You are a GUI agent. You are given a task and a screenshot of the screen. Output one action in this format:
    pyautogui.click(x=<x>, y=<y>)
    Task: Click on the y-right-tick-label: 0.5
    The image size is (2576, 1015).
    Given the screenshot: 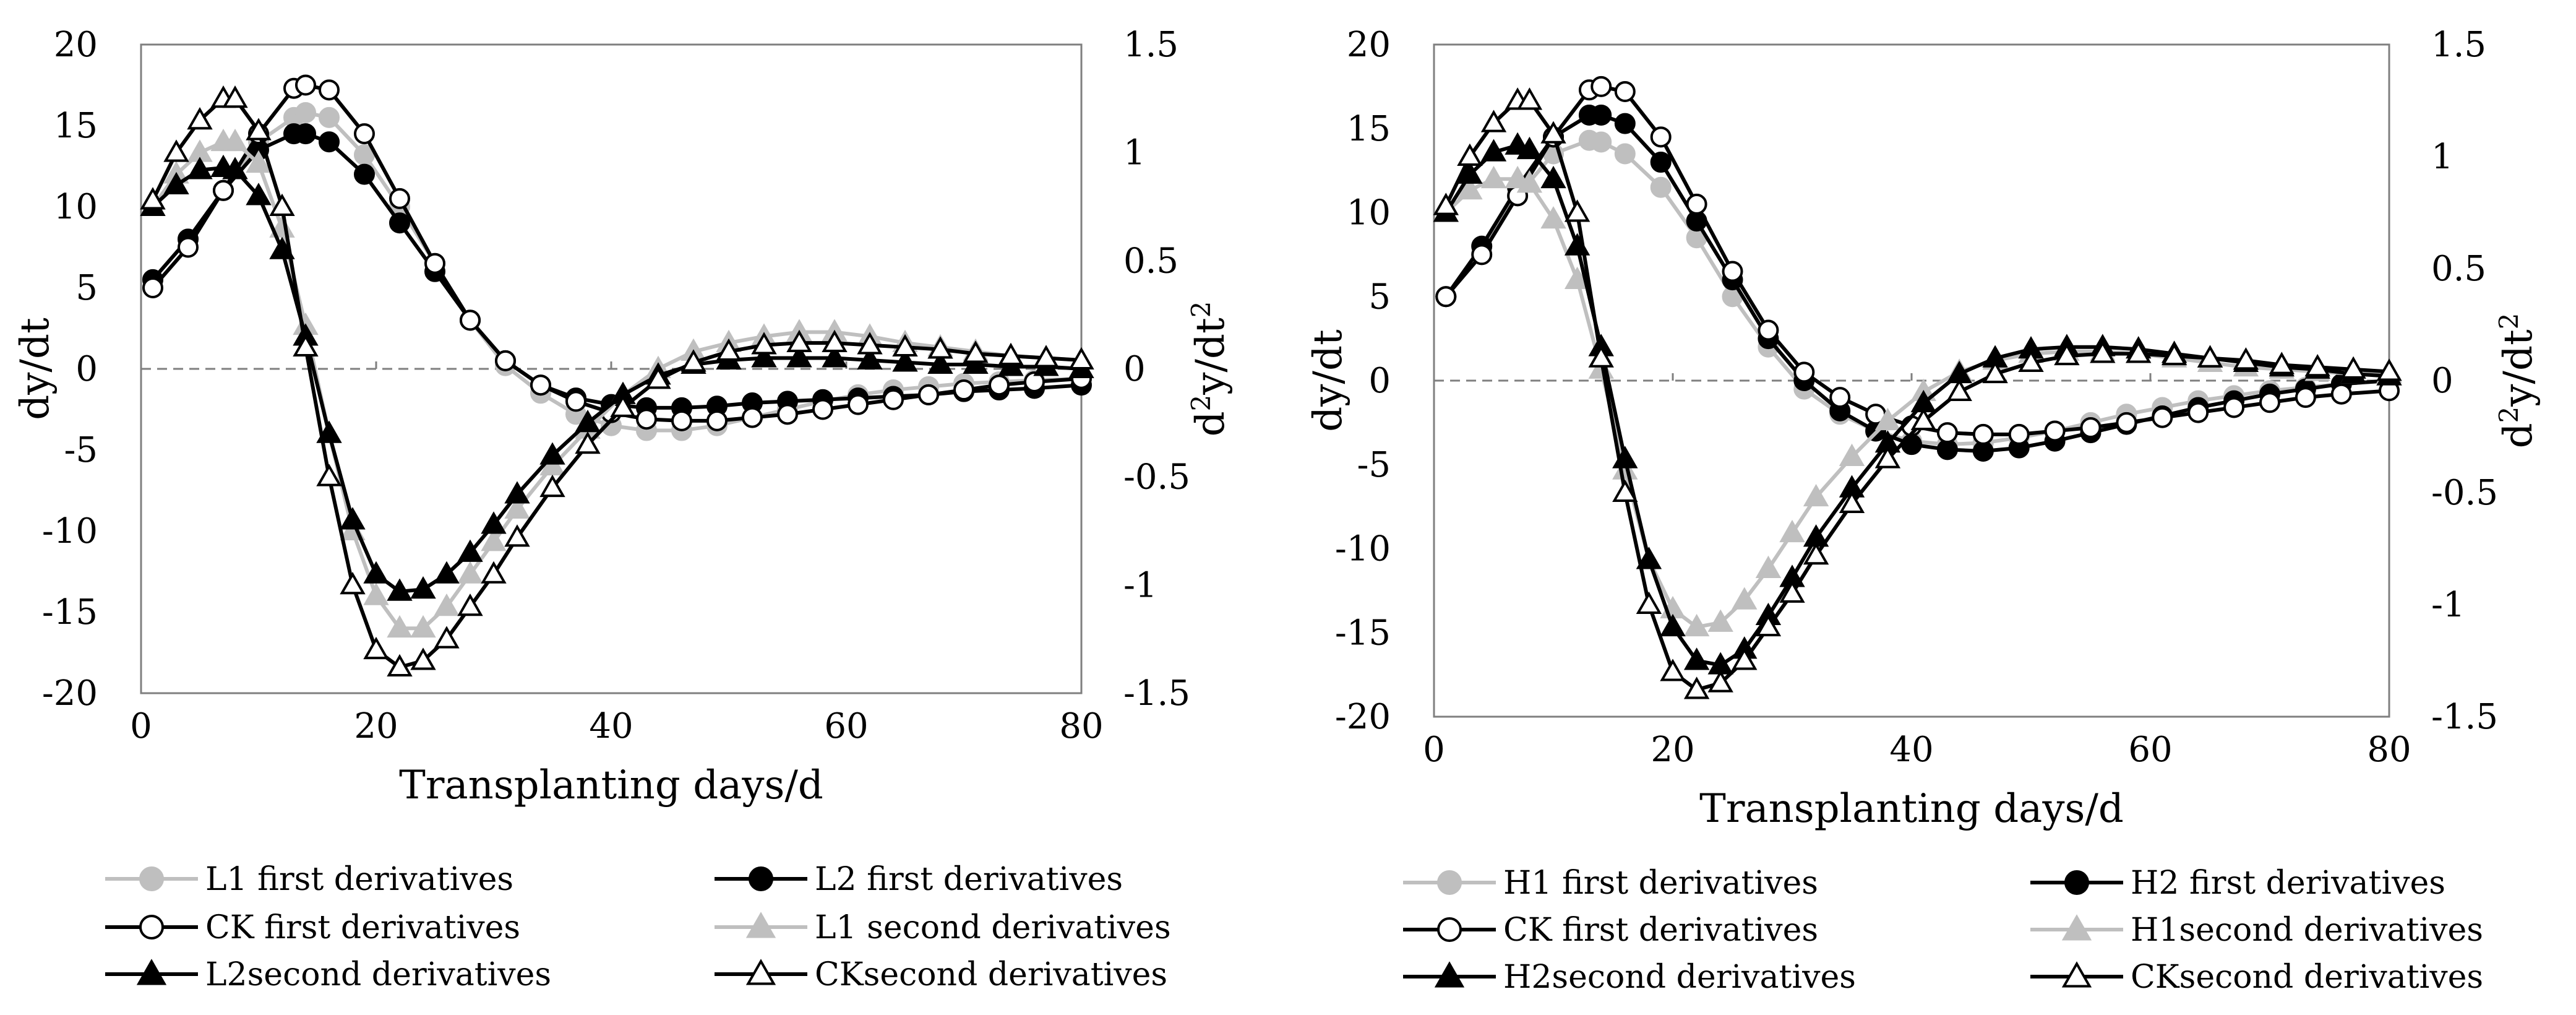 What is the action you would take?
    pyautogui.click(x=2458, y=269)
    